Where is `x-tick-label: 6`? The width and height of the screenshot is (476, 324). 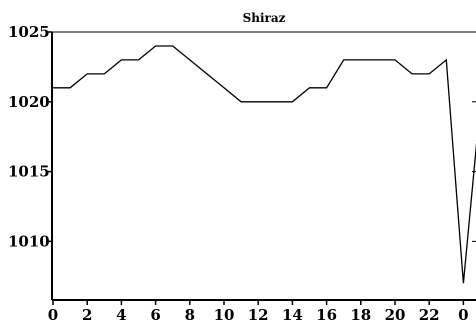
x-tick-label: 6 is located at coordinates (155, 315).